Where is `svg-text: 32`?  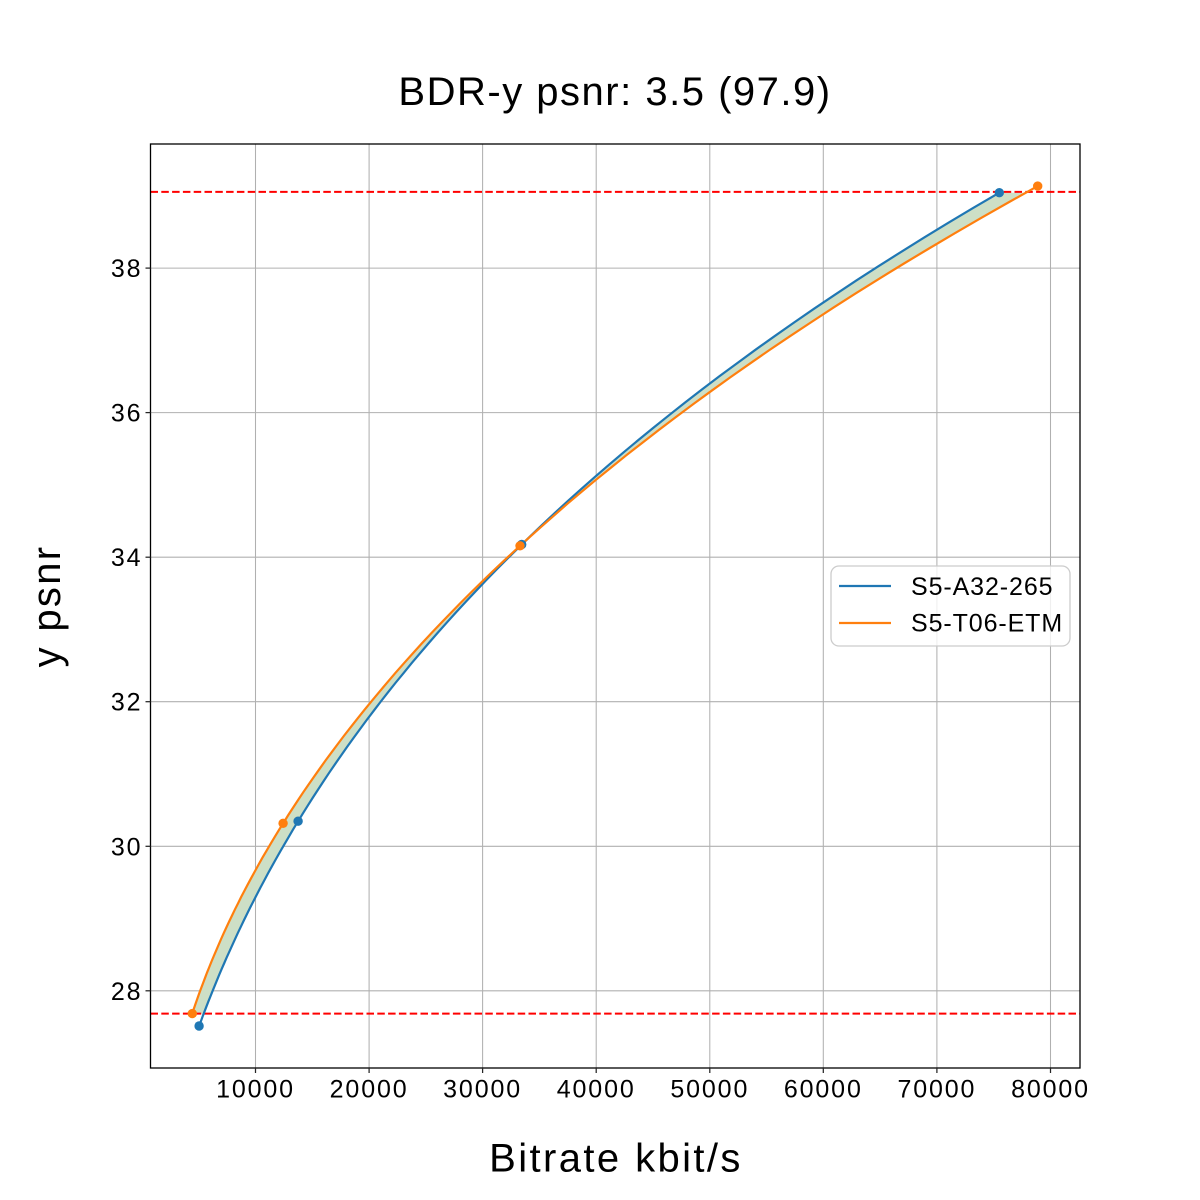
svg-text: 32 is located at coordinates (127, 703).